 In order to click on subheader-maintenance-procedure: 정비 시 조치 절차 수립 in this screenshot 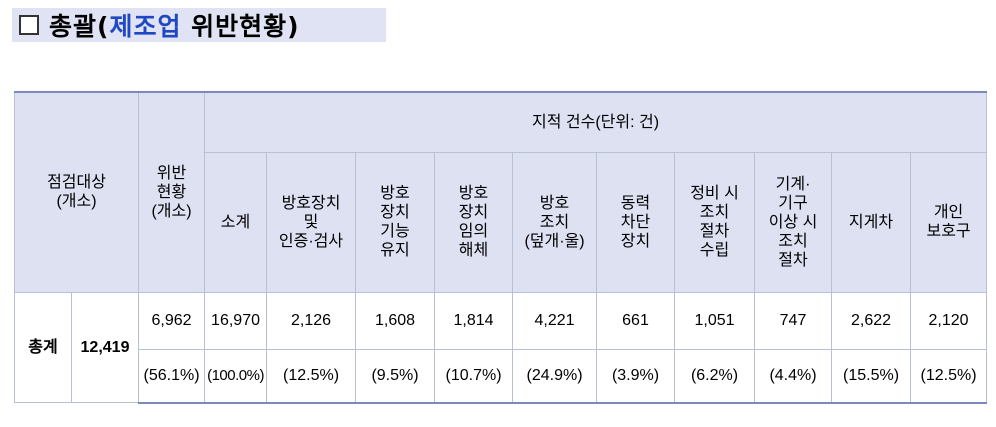, I will do `click(715, 222)`.